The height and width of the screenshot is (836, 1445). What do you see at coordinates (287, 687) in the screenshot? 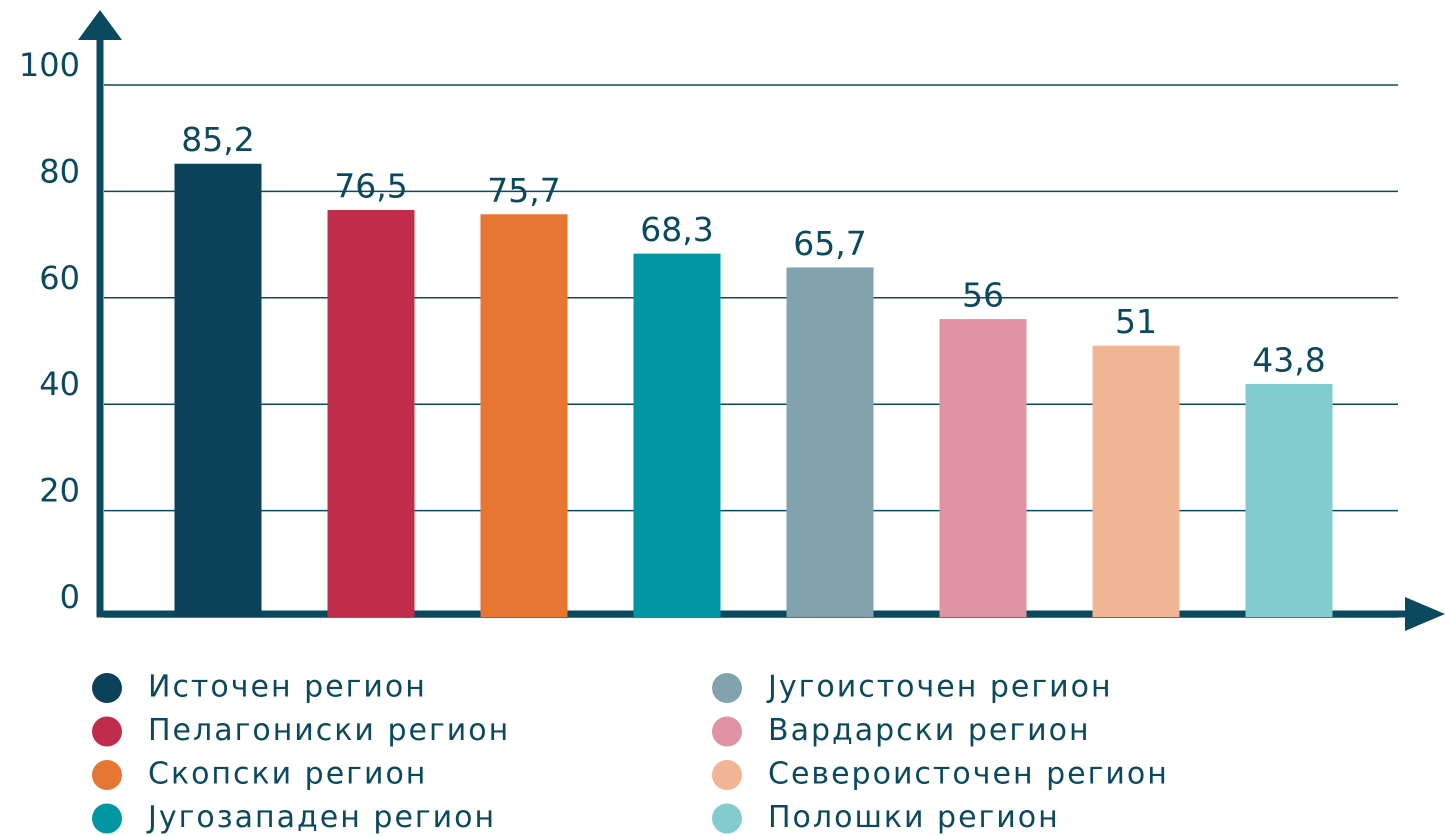
I see `legend-label: Источен регион` at bounding box center [287, 687].